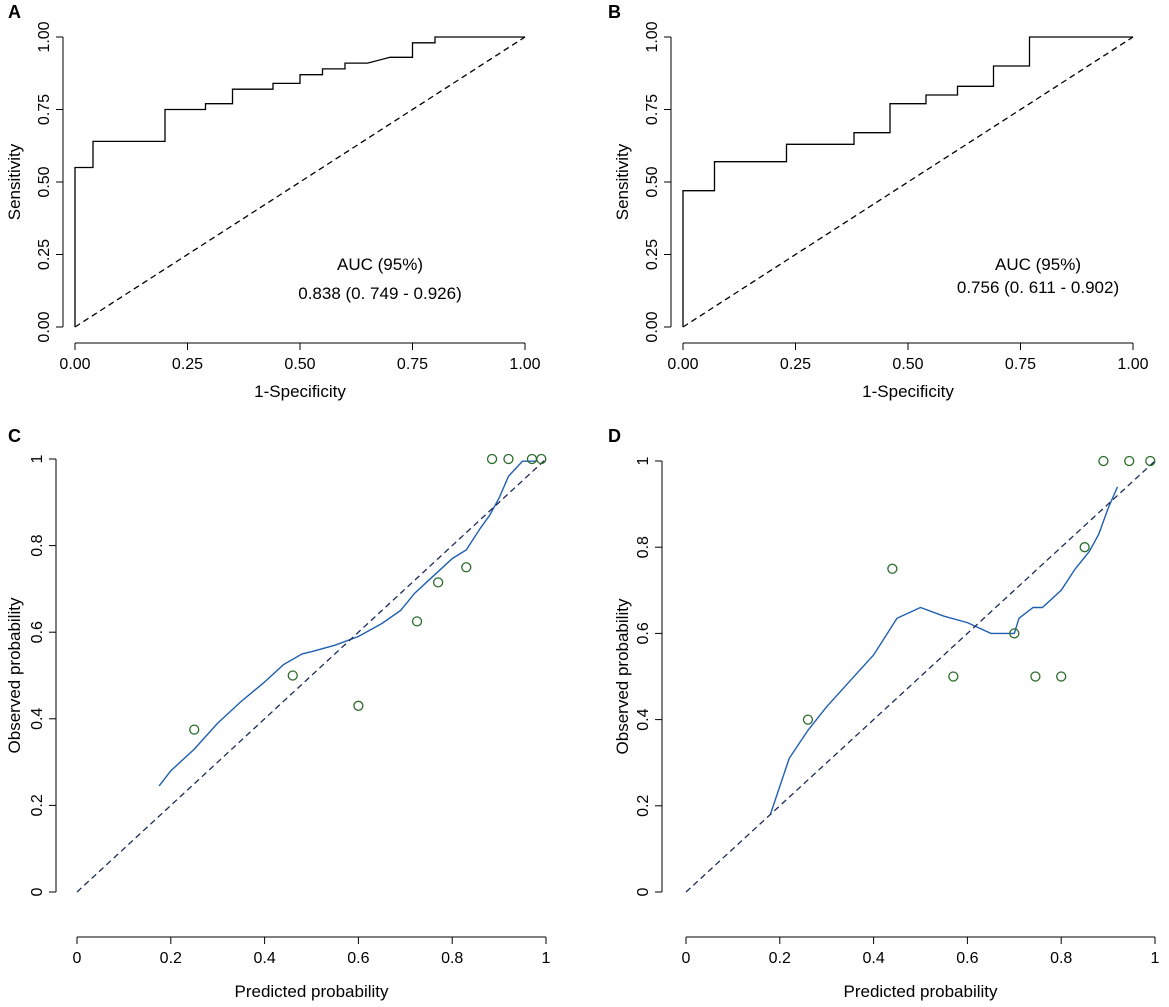 This screenshot has height=1007, width=1169. What do you see at coordinates (14, 436) in the screenshot?
I see `panel-letter: C` at bounding box center [14, 436].